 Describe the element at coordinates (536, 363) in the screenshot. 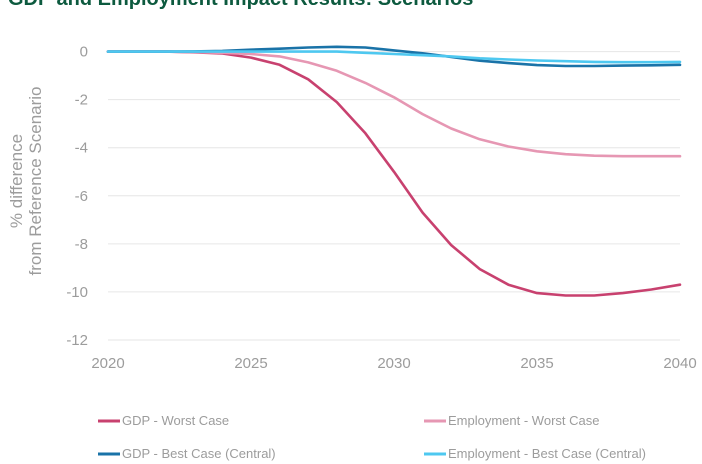

I see `x-tick-label: 2035` at that location.